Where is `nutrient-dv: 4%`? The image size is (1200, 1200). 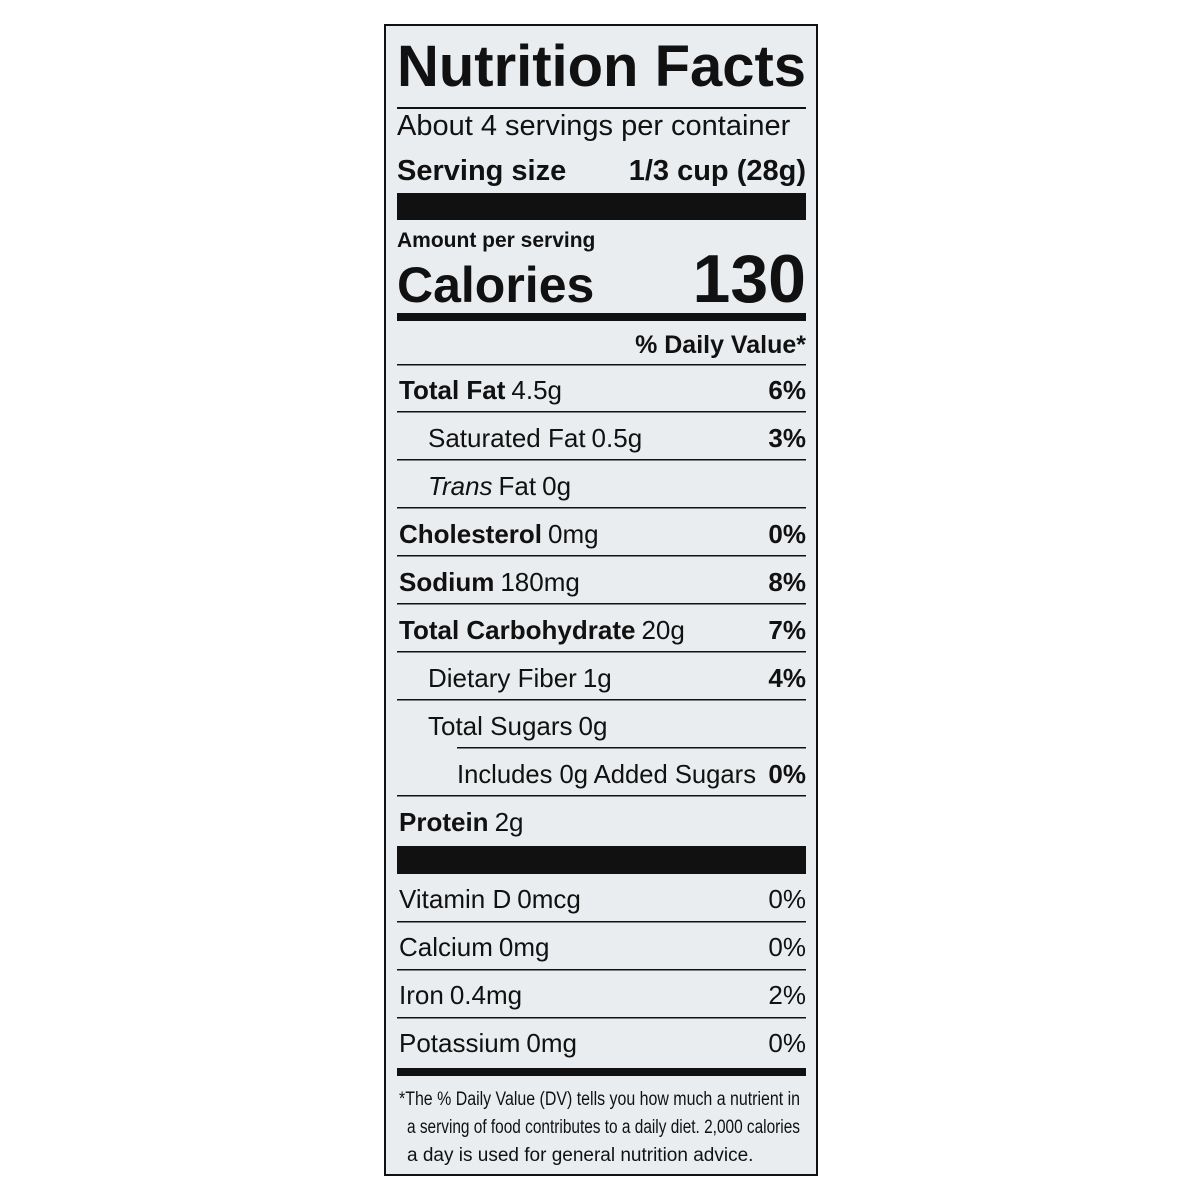
nutrient-dv: 4% is located at coordinates (787, 678).